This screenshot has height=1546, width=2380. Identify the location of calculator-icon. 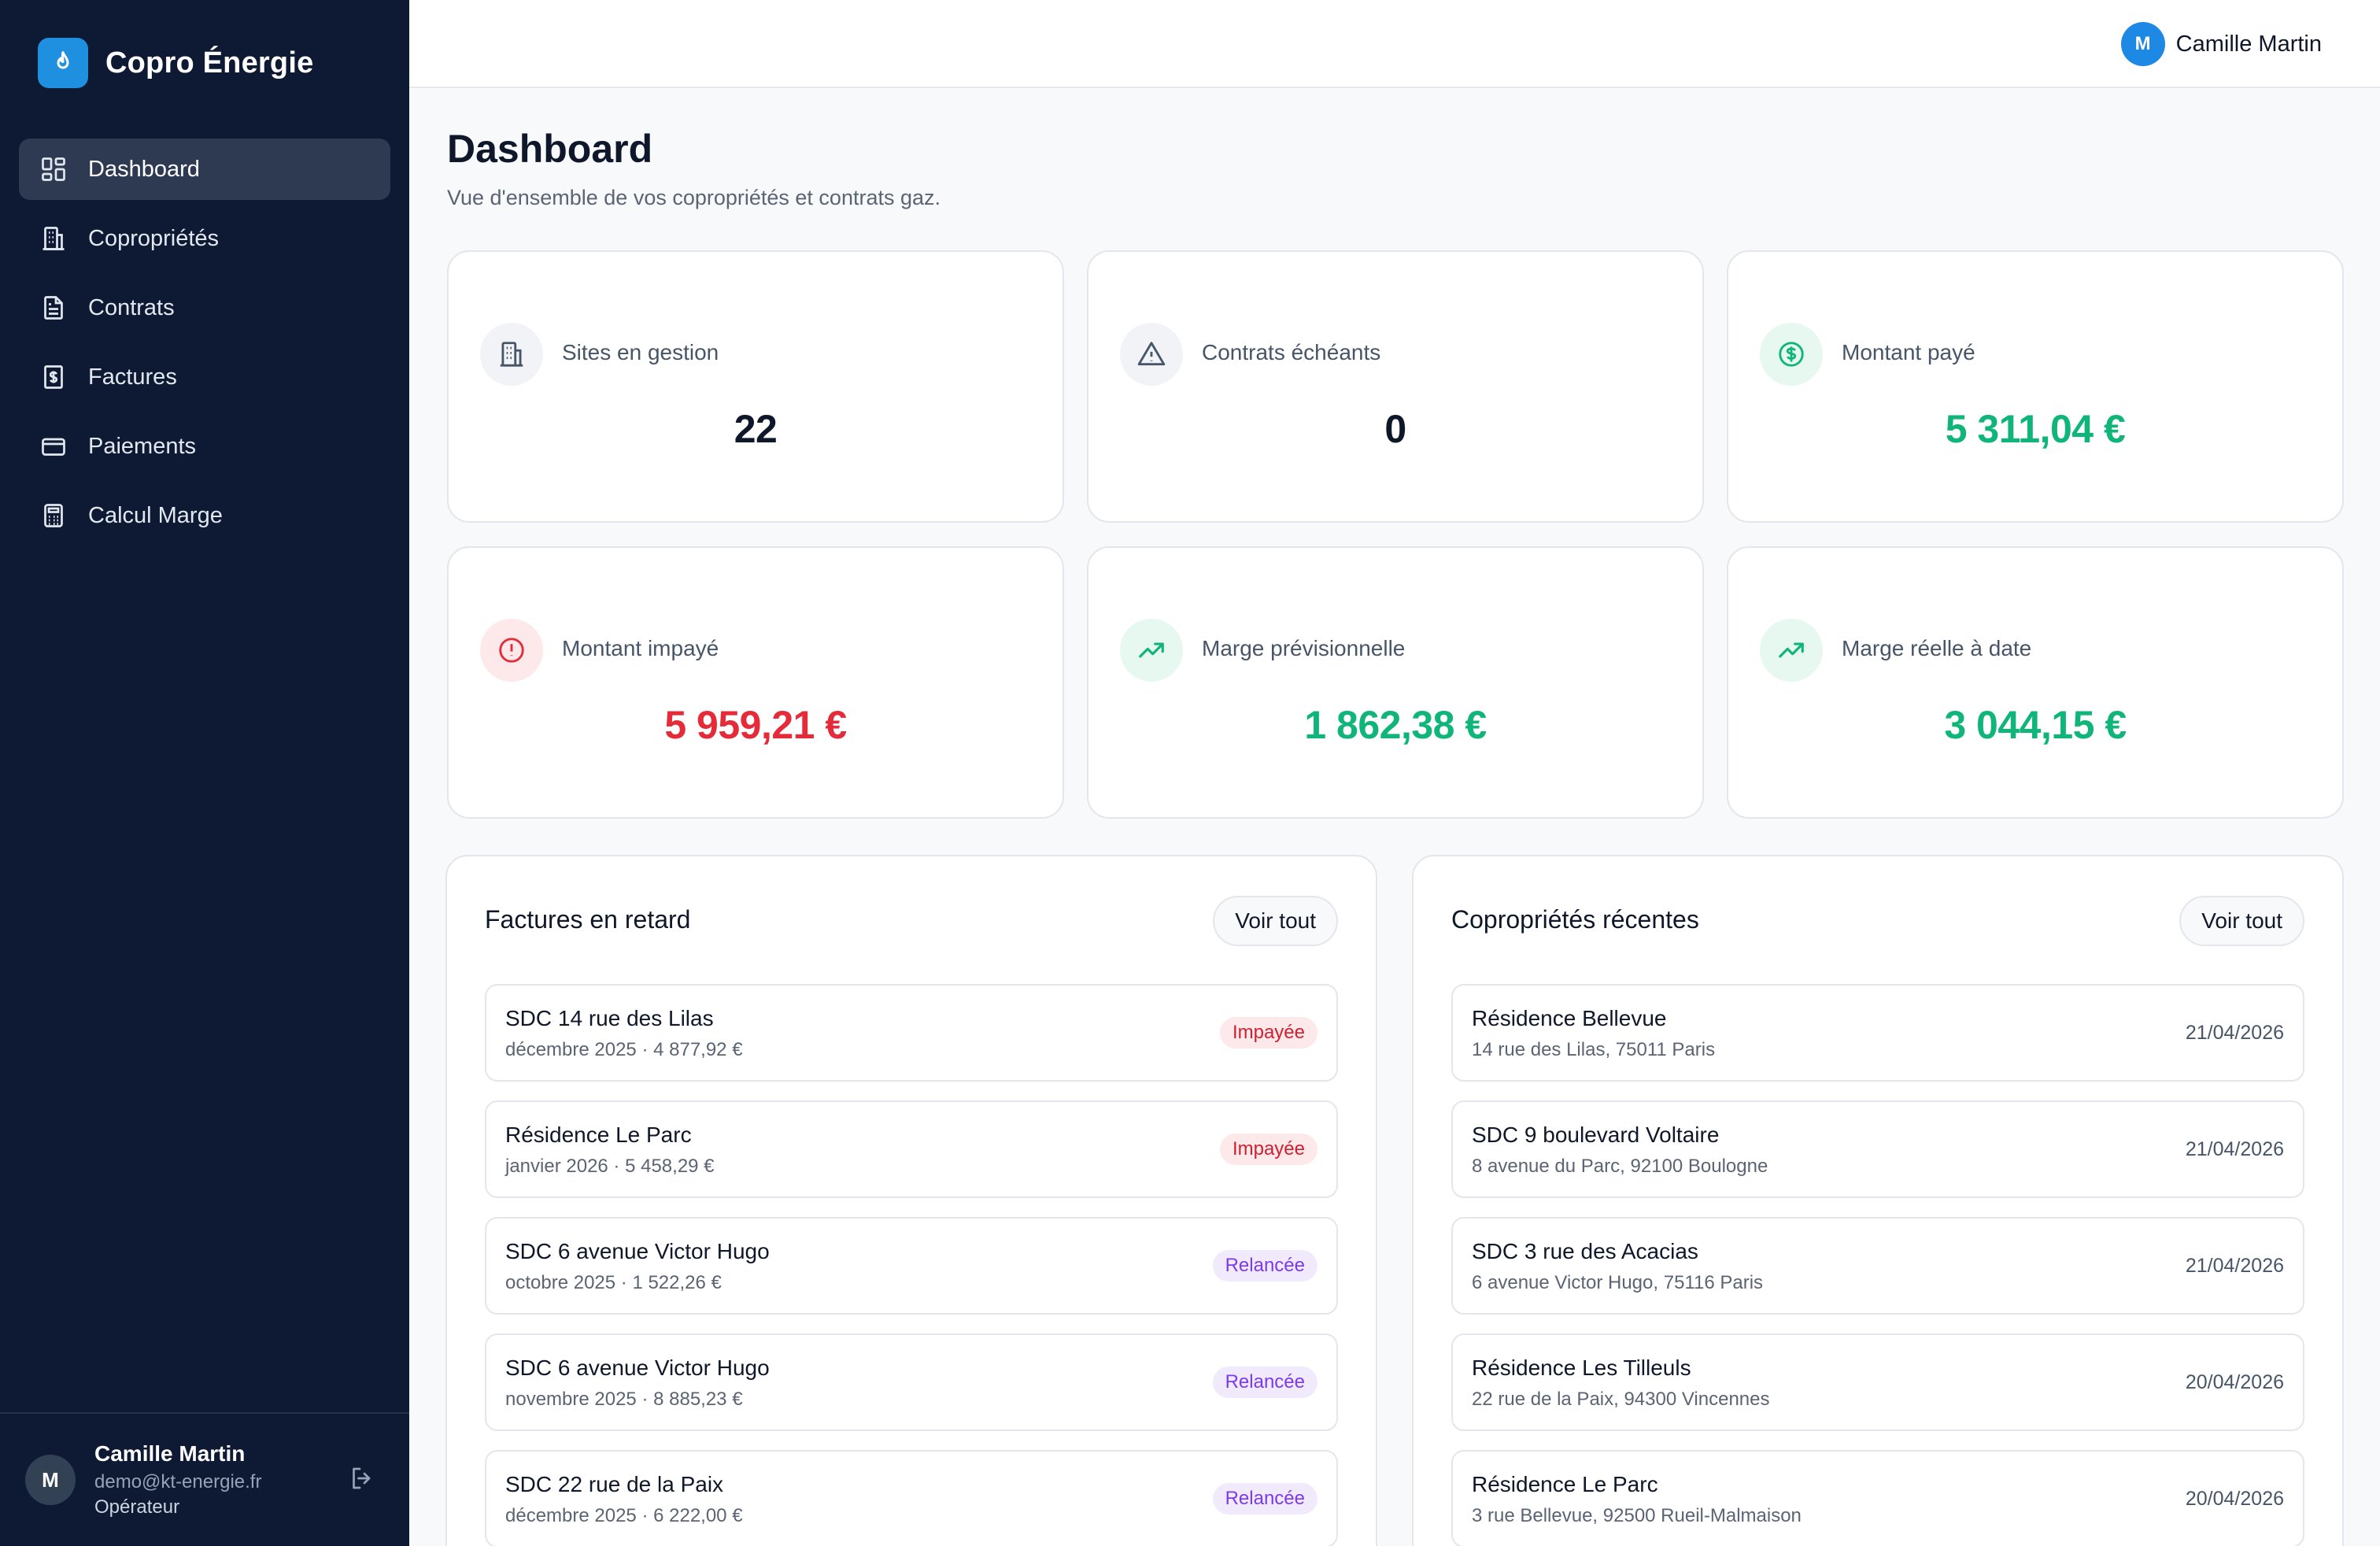
(53, 515).